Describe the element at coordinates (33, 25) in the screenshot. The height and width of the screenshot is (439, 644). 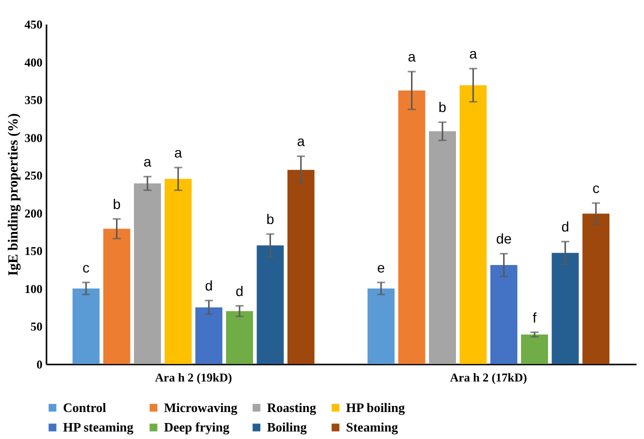
I see `y-tick-label: 450` at that location.